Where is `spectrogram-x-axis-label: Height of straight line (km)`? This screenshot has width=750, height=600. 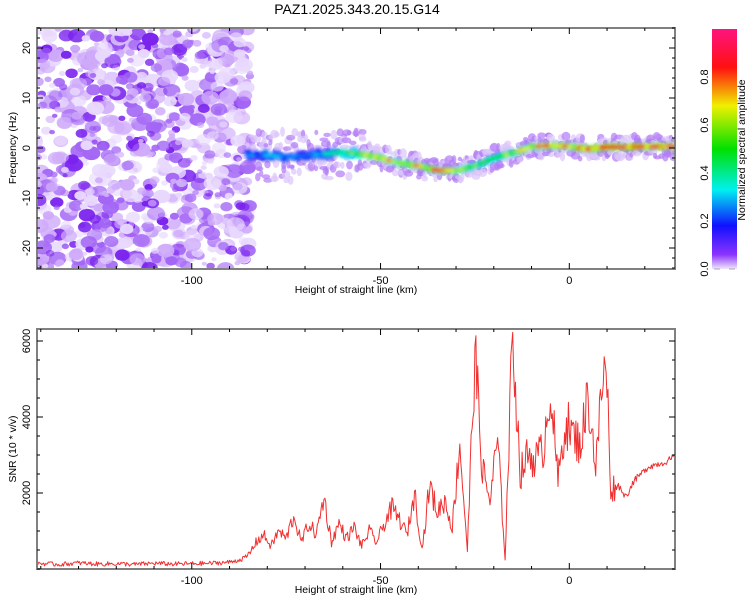
spectrogram-x-axis-label: Height of straight line (km) is located at coordinates (356, 290).